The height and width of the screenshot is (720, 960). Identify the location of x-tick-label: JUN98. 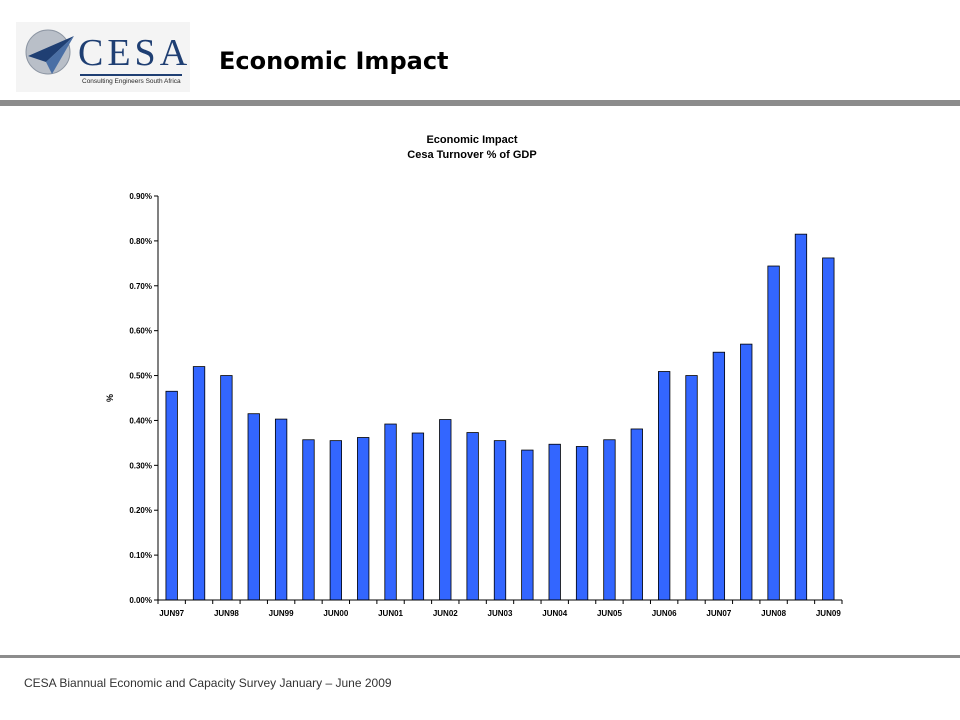
(226, 613).